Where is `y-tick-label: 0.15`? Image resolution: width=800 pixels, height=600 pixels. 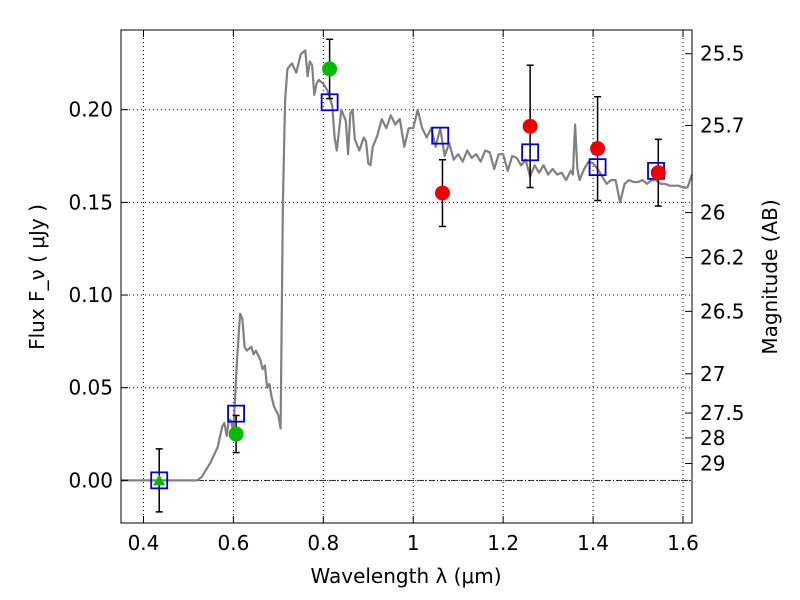 y-tick-label: 0.15 is located at coordinates (90, 202).